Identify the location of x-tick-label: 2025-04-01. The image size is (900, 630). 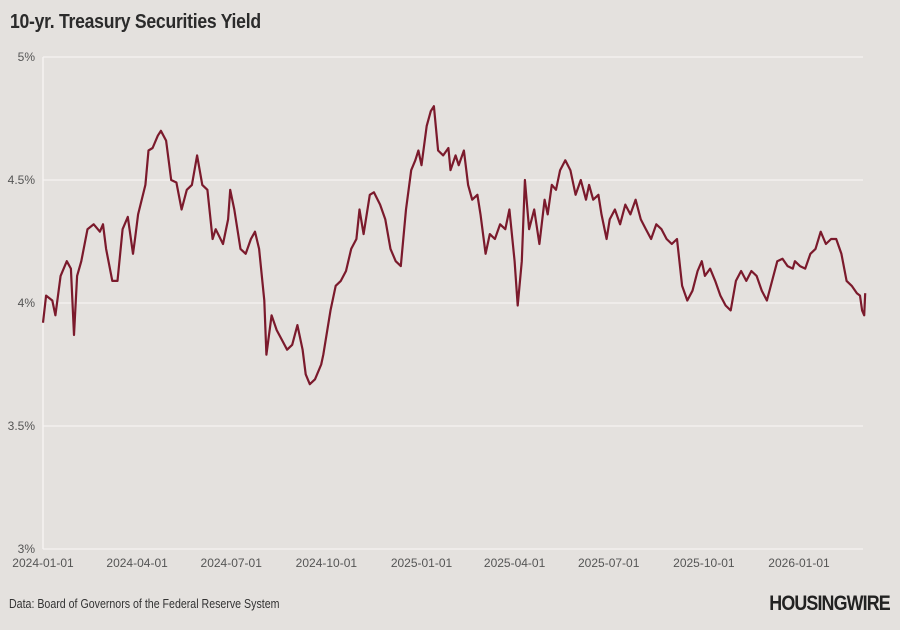
(515, 563).